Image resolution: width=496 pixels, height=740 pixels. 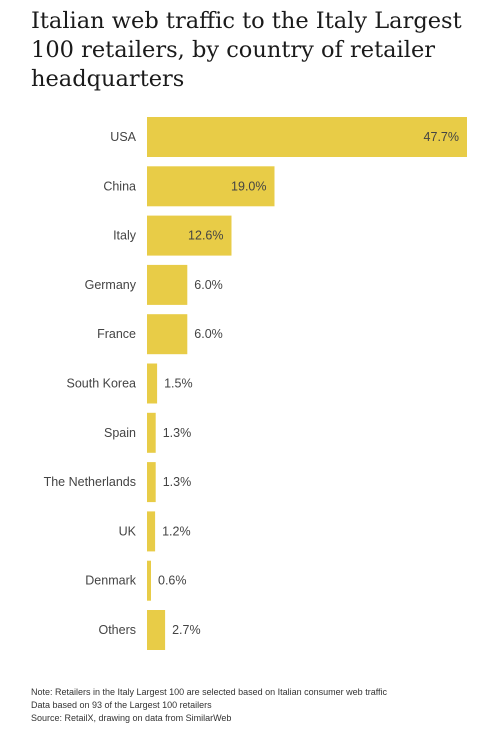 I want to click on bar-china, so click(x=211, y=186).